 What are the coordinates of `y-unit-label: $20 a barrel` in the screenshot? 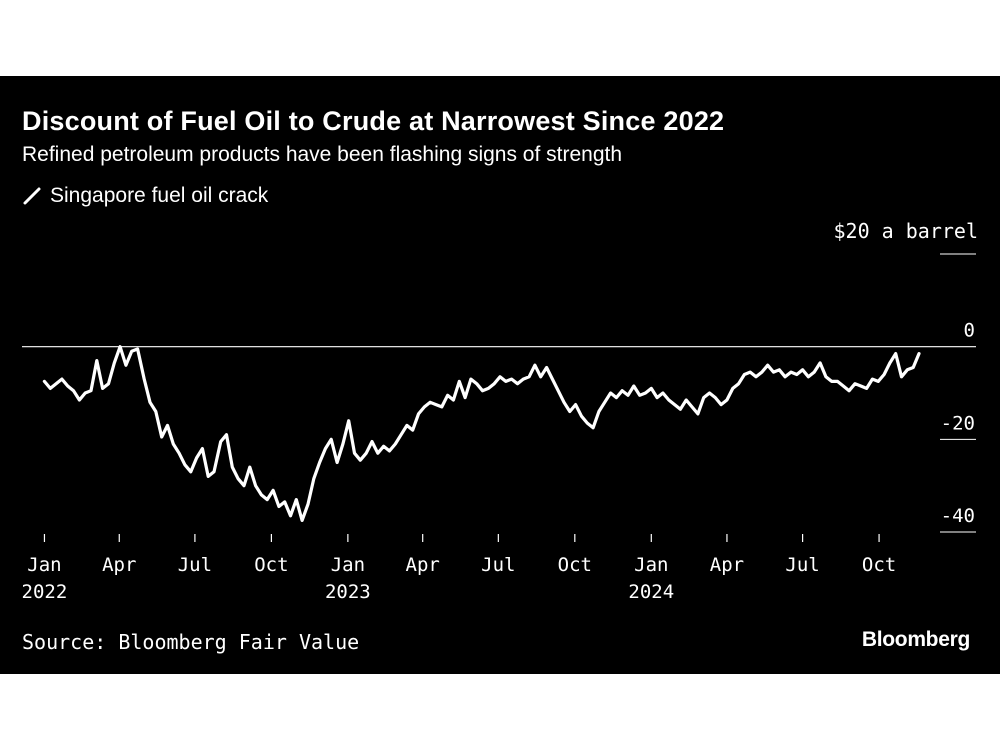 It's located at (906, 231).